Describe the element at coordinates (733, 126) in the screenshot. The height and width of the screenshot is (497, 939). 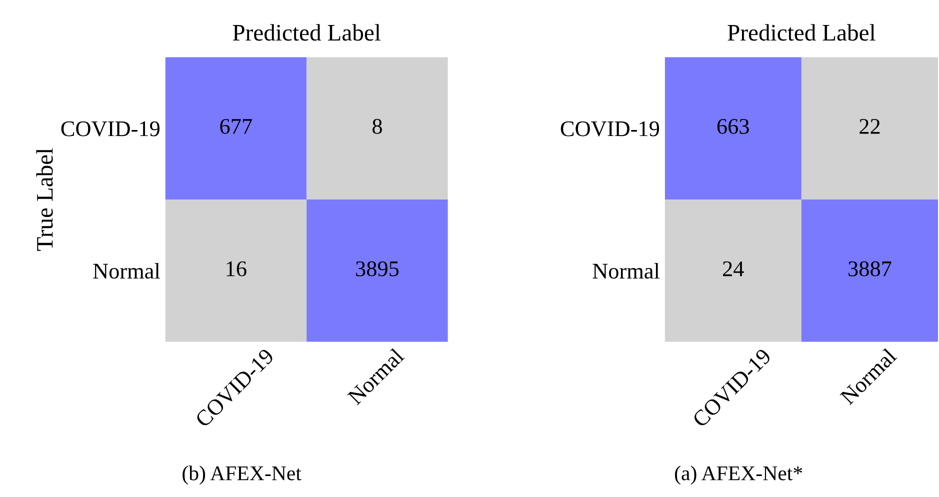
I see `data-label: 663` at that location.